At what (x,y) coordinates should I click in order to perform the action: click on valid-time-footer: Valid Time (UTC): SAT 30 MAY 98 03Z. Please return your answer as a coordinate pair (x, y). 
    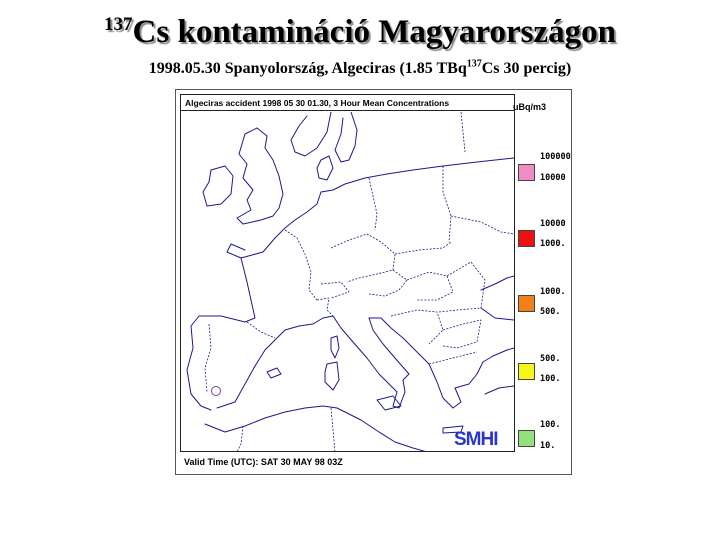
    Looking at the image, I should click on (263, 462).